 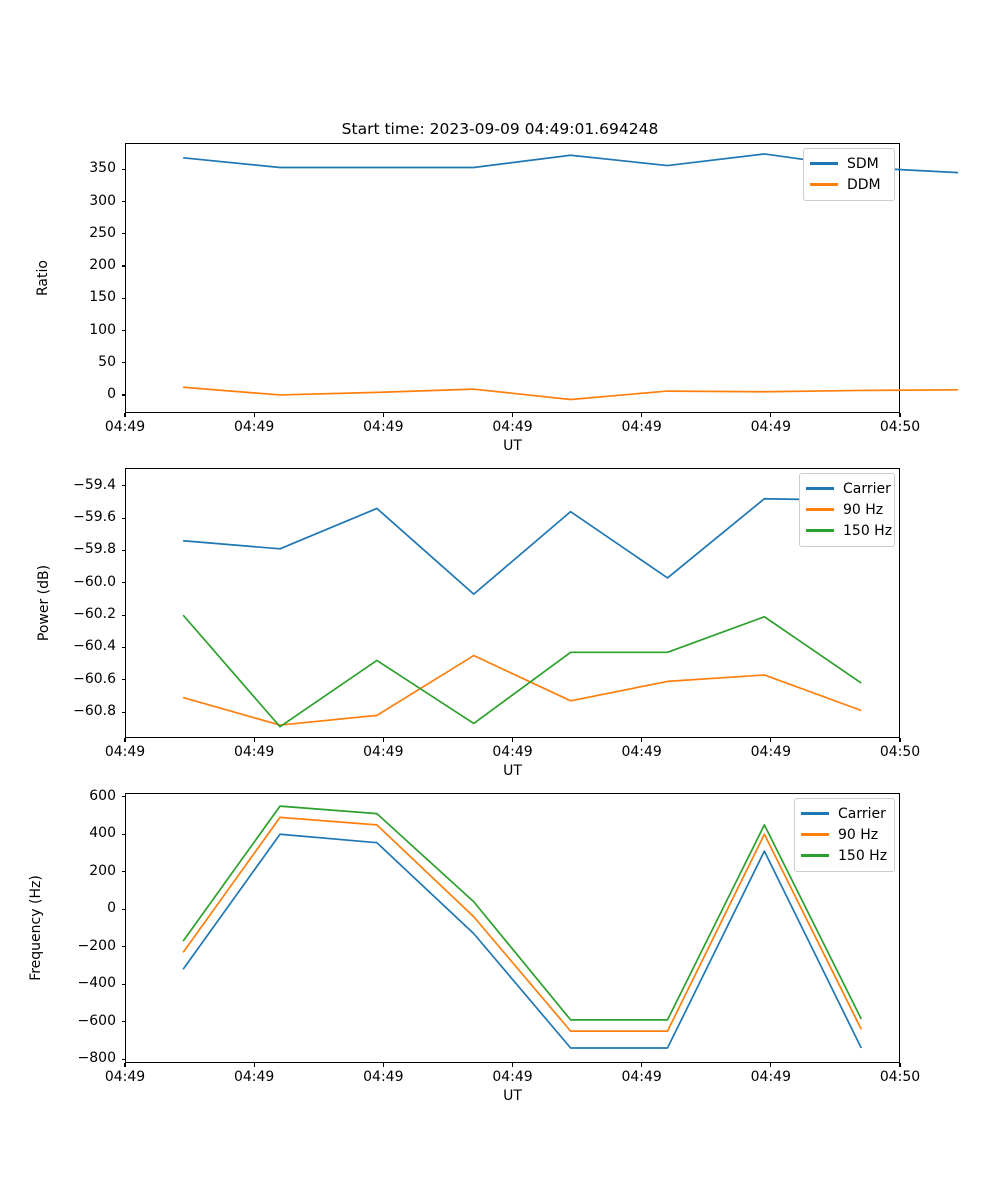 What do you see at coordinates (94, 484) in the screenshot?
I see `power-panel-ytick-label: −59.4` at bounding box center [94, 484].